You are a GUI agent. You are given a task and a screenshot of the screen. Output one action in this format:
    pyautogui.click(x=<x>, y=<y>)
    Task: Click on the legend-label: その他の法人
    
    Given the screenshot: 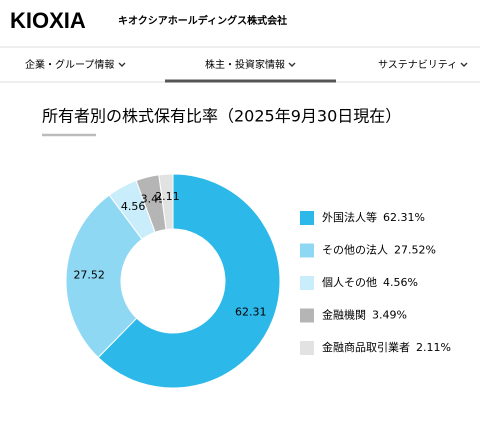 What is the action you would take?
    pyautogui.click(x=355, y=250)
    